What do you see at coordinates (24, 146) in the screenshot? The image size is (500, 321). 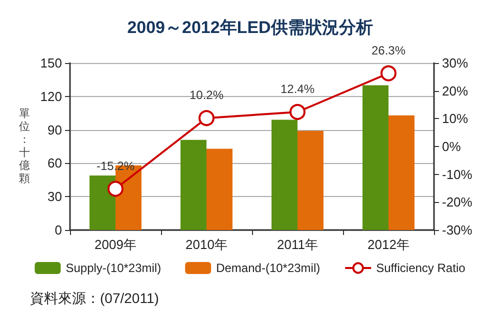 I see `y-axis-title: 單位：十億顆` at bounding box center [24, 146].